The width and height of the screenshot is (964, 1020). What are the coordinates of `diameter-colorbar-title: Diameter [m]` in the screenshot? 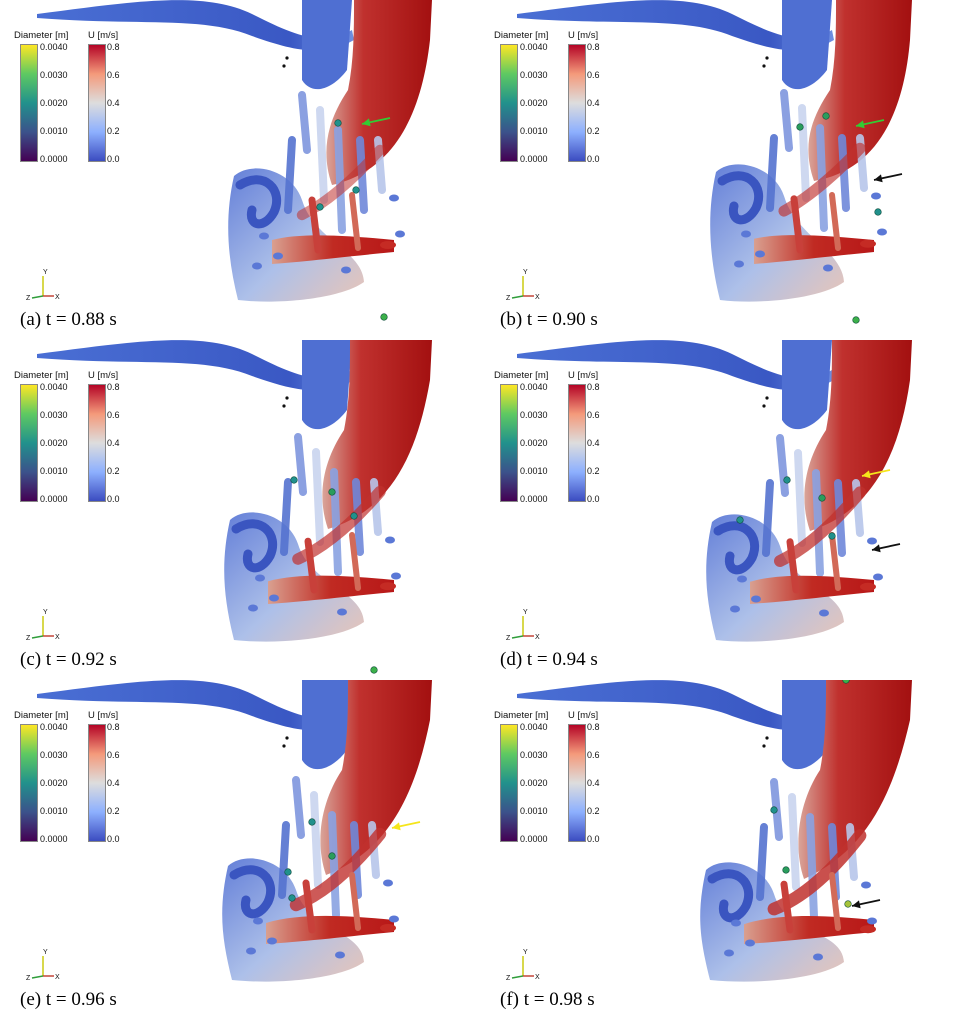 It's located at (521, 35).